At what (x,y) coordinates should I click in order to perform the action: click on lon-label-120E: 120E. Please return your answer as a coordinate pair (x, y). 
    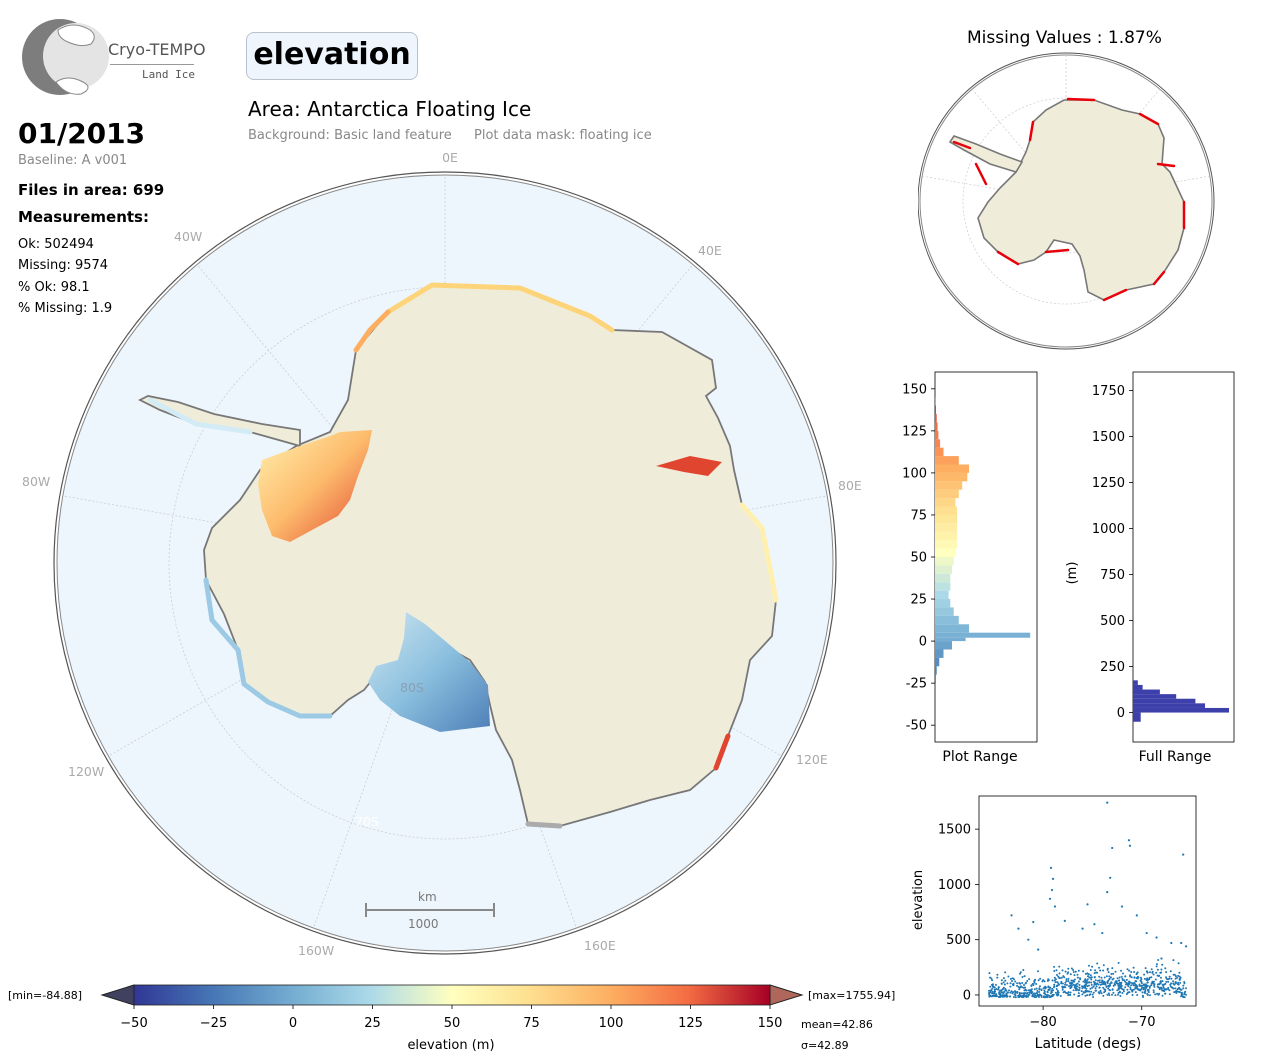
    Looking at the image, I should click on (812, 759).